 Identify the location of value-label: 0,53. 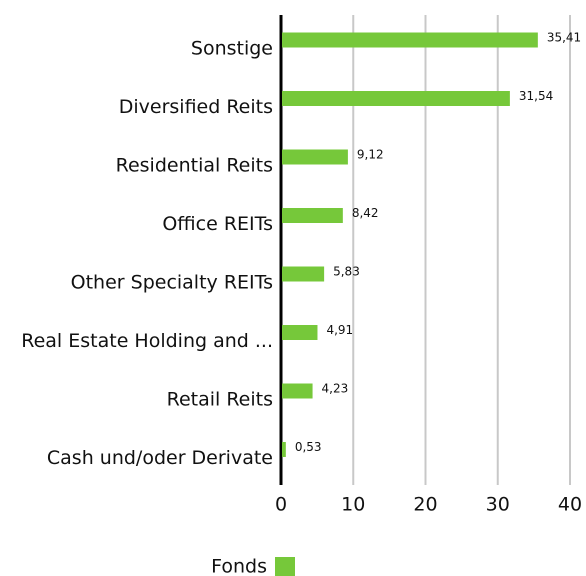
(308, 447).